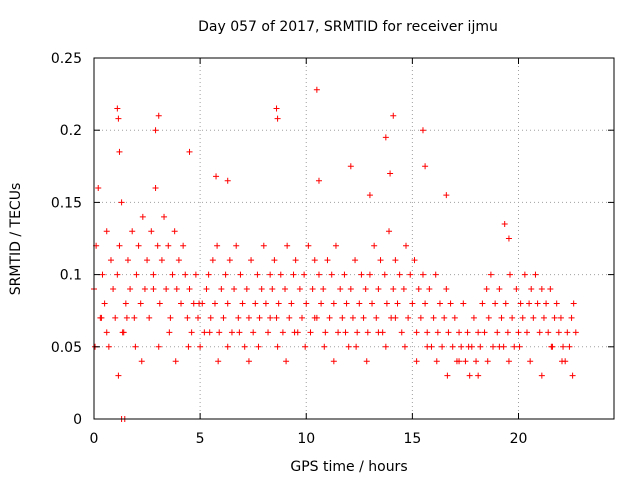 The width and height of the screenshot is (640, 480). I want to click on y-axis-label: SRMTID / TECUs, so click(16, 239).